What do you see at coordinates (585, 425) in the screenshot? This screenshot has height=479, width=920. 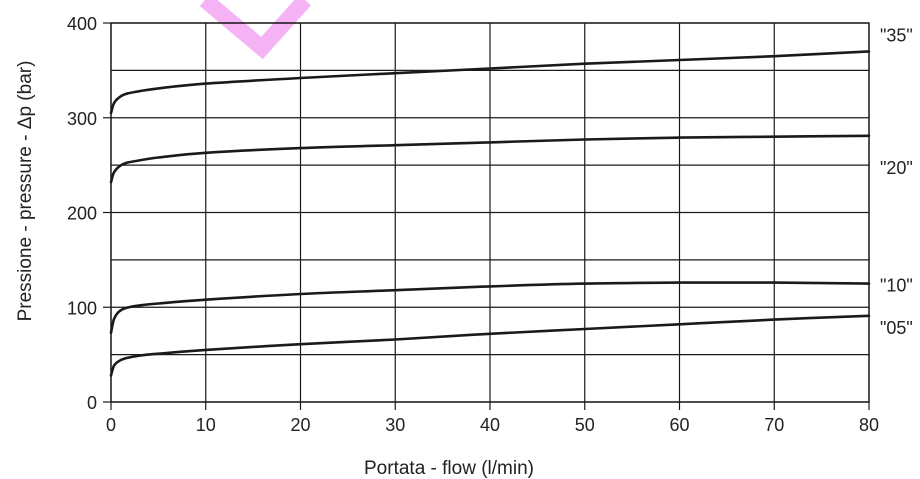 I see `x-tick-label: 50` at bounding box center [585, 425].